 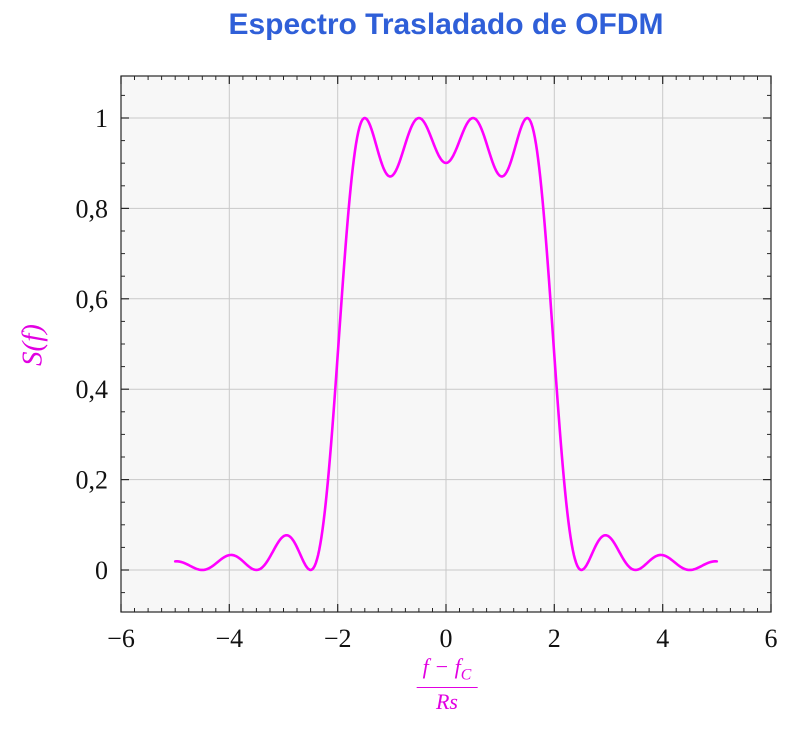 I want to click on x-axis-label-denominator: Rs, so click(x=447, y=701).